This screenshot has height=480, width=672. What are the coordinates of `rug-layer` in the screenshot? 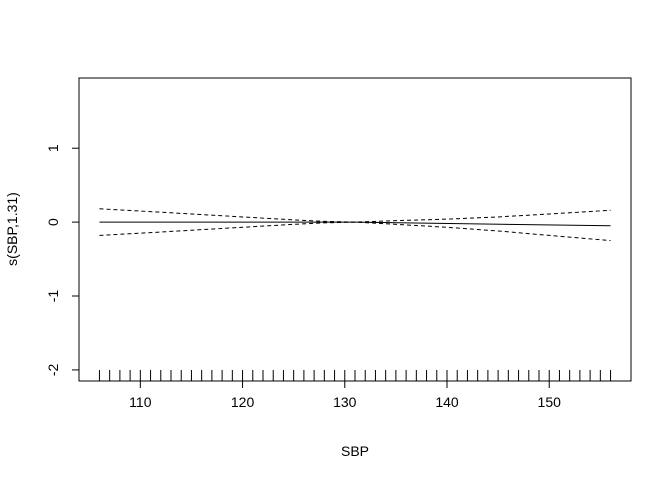 It's located at (355, 375).